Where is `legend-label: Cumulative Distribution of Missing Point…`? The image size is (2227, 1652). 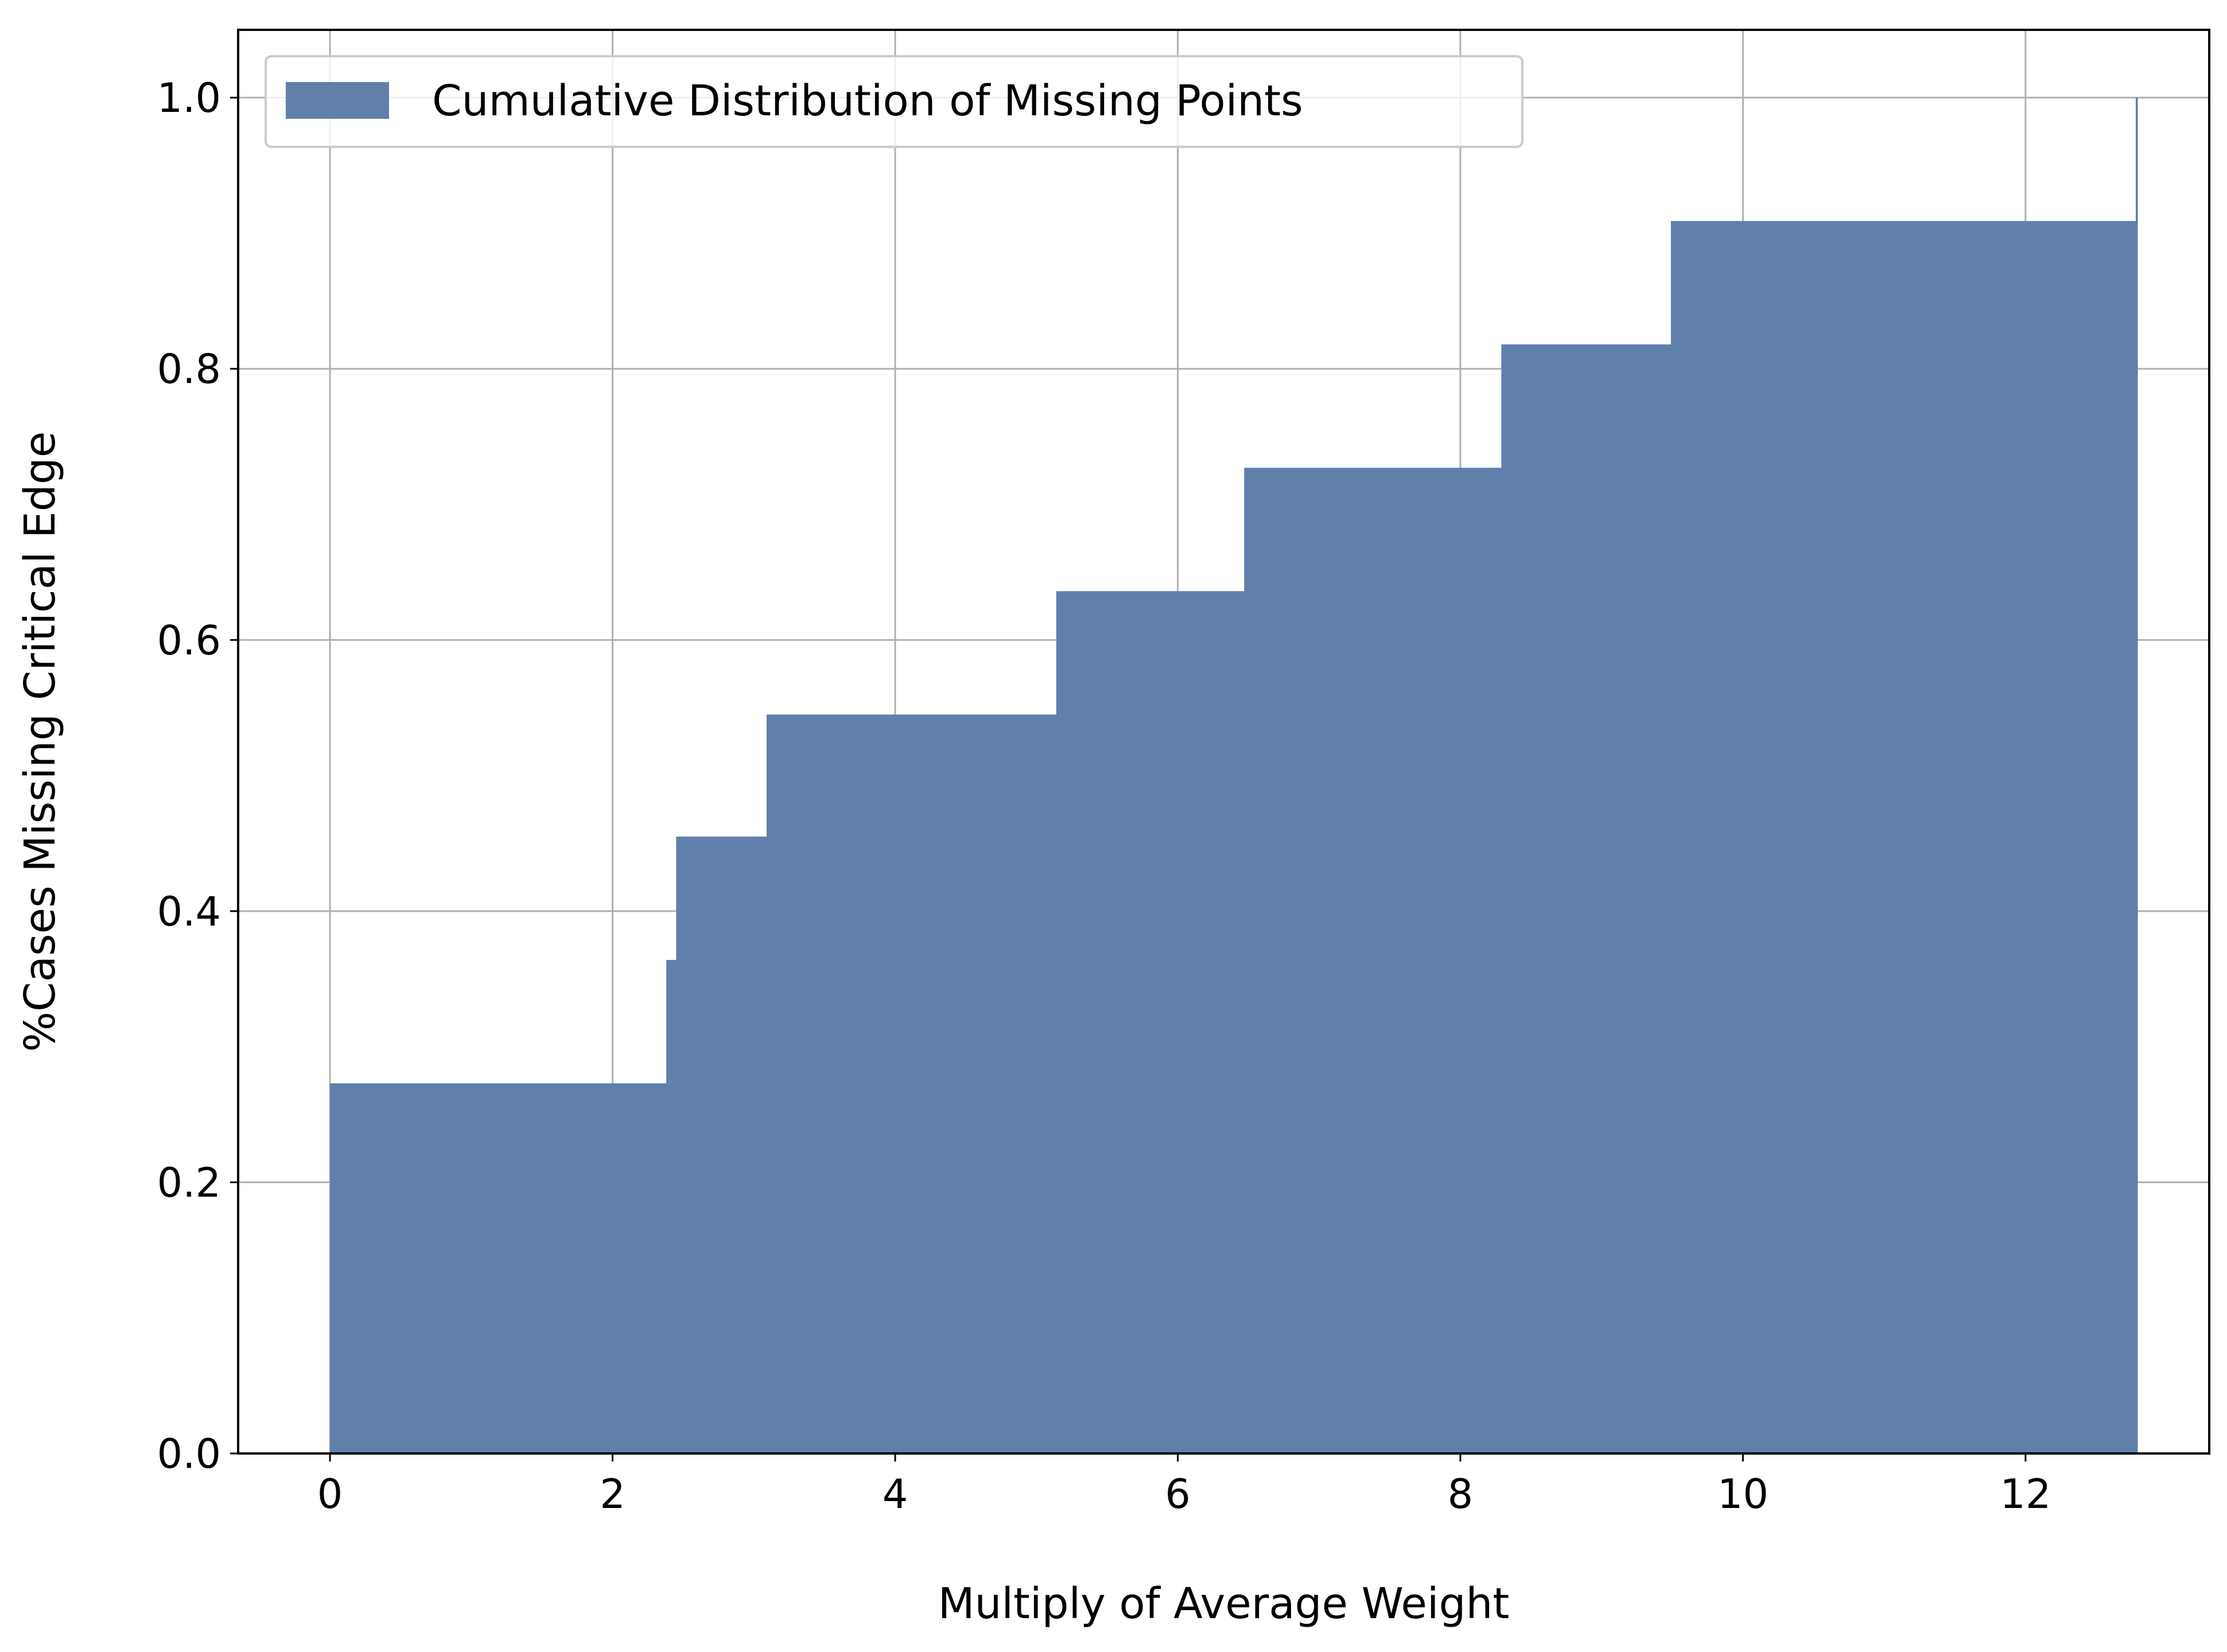 legend-label: Cumulative Distribution of Missing Point… is located at coordinates (868, 101).